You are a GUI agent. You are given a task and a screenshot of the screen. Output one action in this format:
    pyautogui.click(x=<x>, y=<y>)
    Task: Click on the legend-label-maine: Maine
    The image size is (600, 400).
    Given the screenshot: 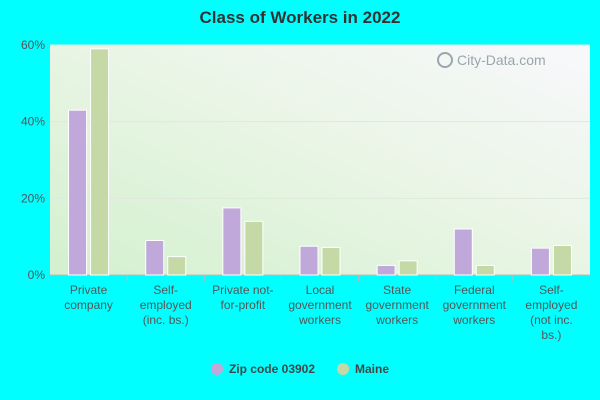 What is the action you would take?
    pyautogui.click(x=372, y=369)
    